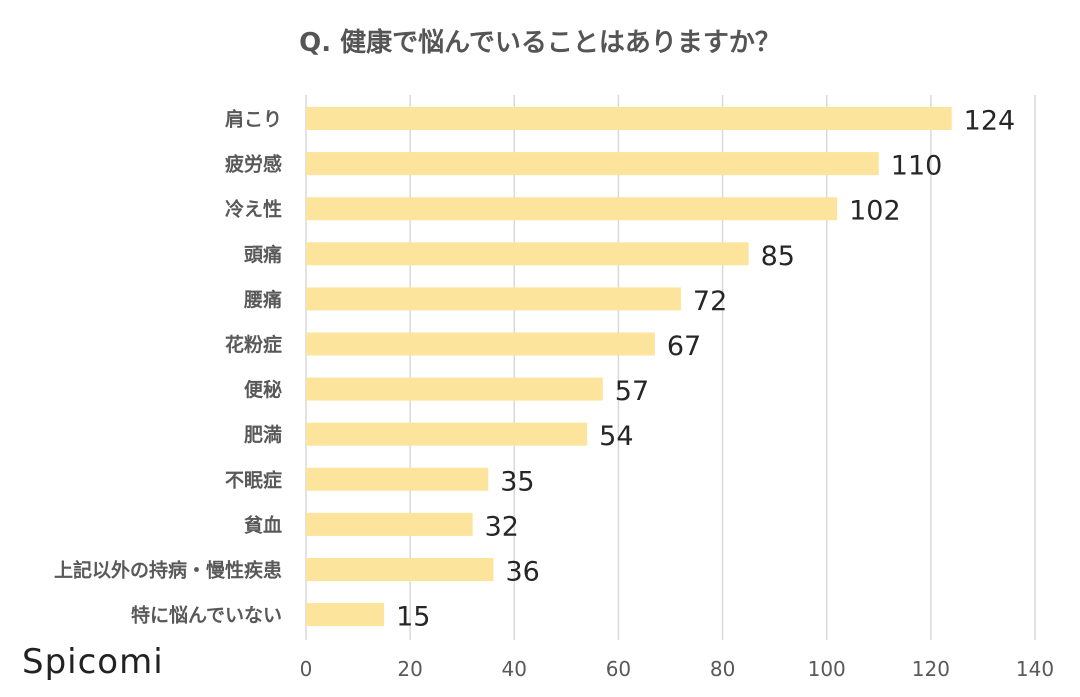  Describe the element at coordinates (409, 669) in the screenshot. I see `x-tick-label: 20` at that location.